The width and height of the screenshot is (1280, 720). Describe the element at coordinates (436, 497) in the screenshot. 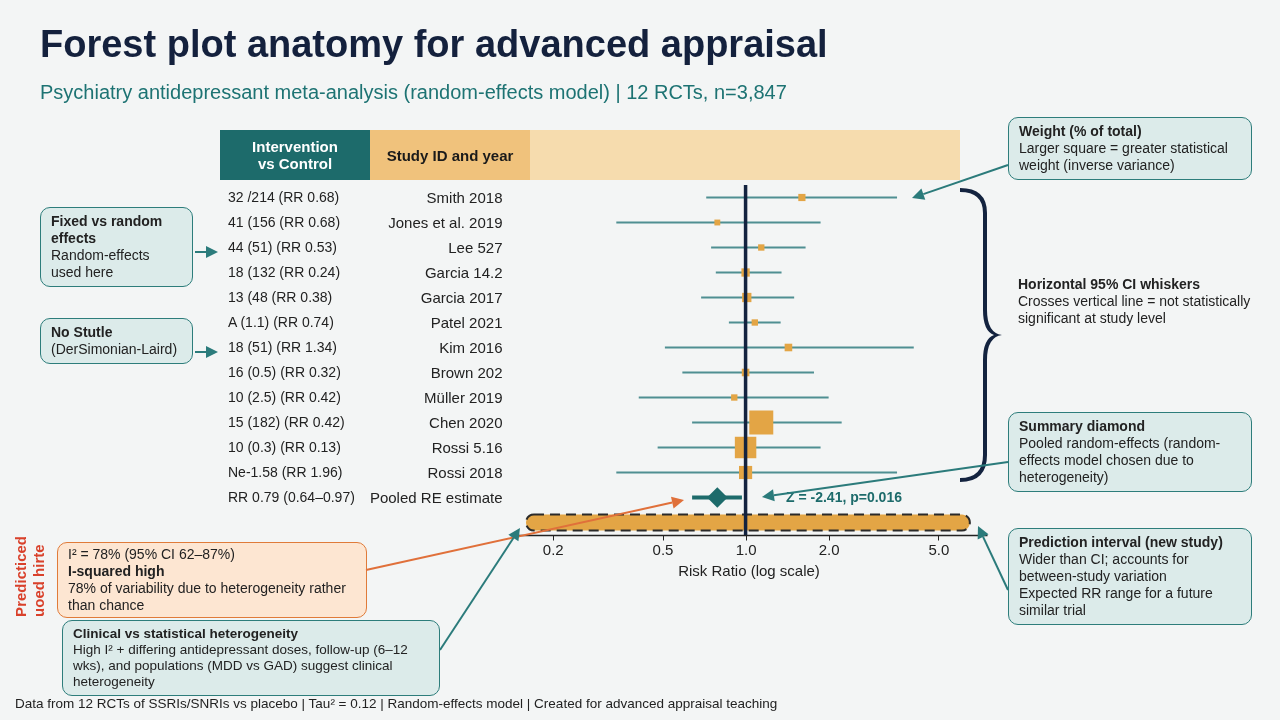

I see `y-tick-label: Pooled RE estimate` at that location.